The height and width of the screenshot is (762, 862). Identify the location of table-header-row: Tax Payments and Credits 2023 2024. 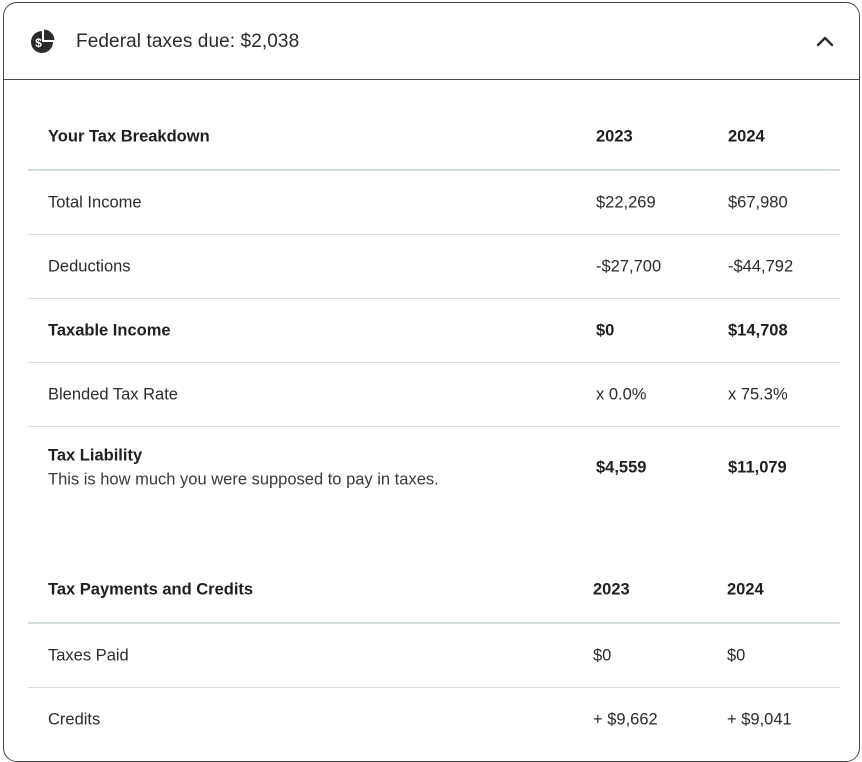
(434, 591).